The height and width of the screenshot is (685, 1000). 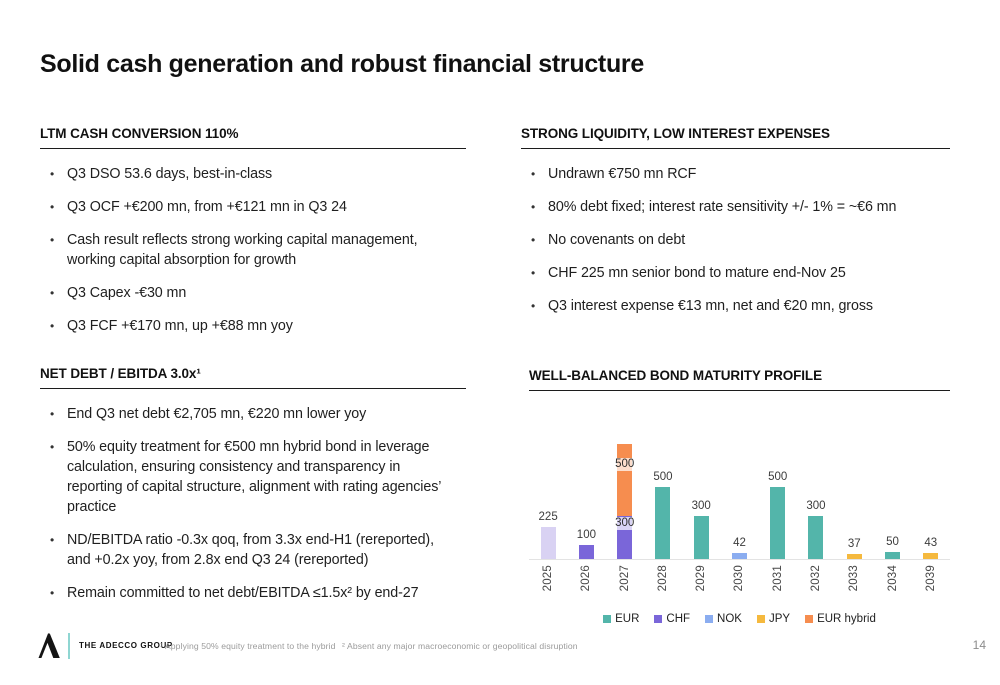 I want to click on bar-segment-nok, so click(x=739, y=556).